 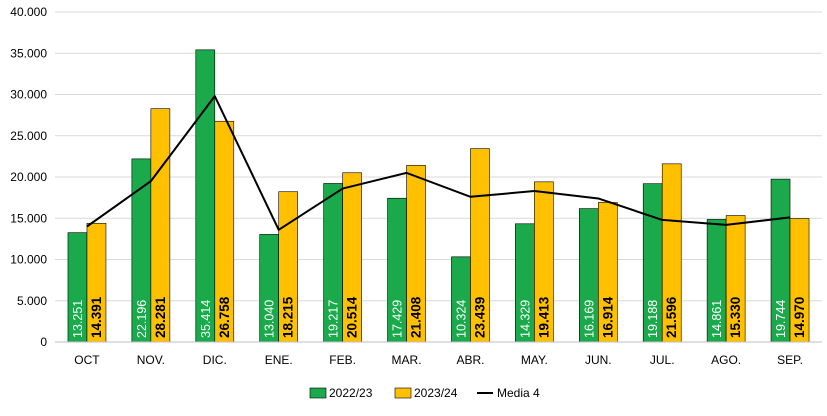 I want to click on data-label-2022-23-oct: 13.251, so click(x=78, y=319).